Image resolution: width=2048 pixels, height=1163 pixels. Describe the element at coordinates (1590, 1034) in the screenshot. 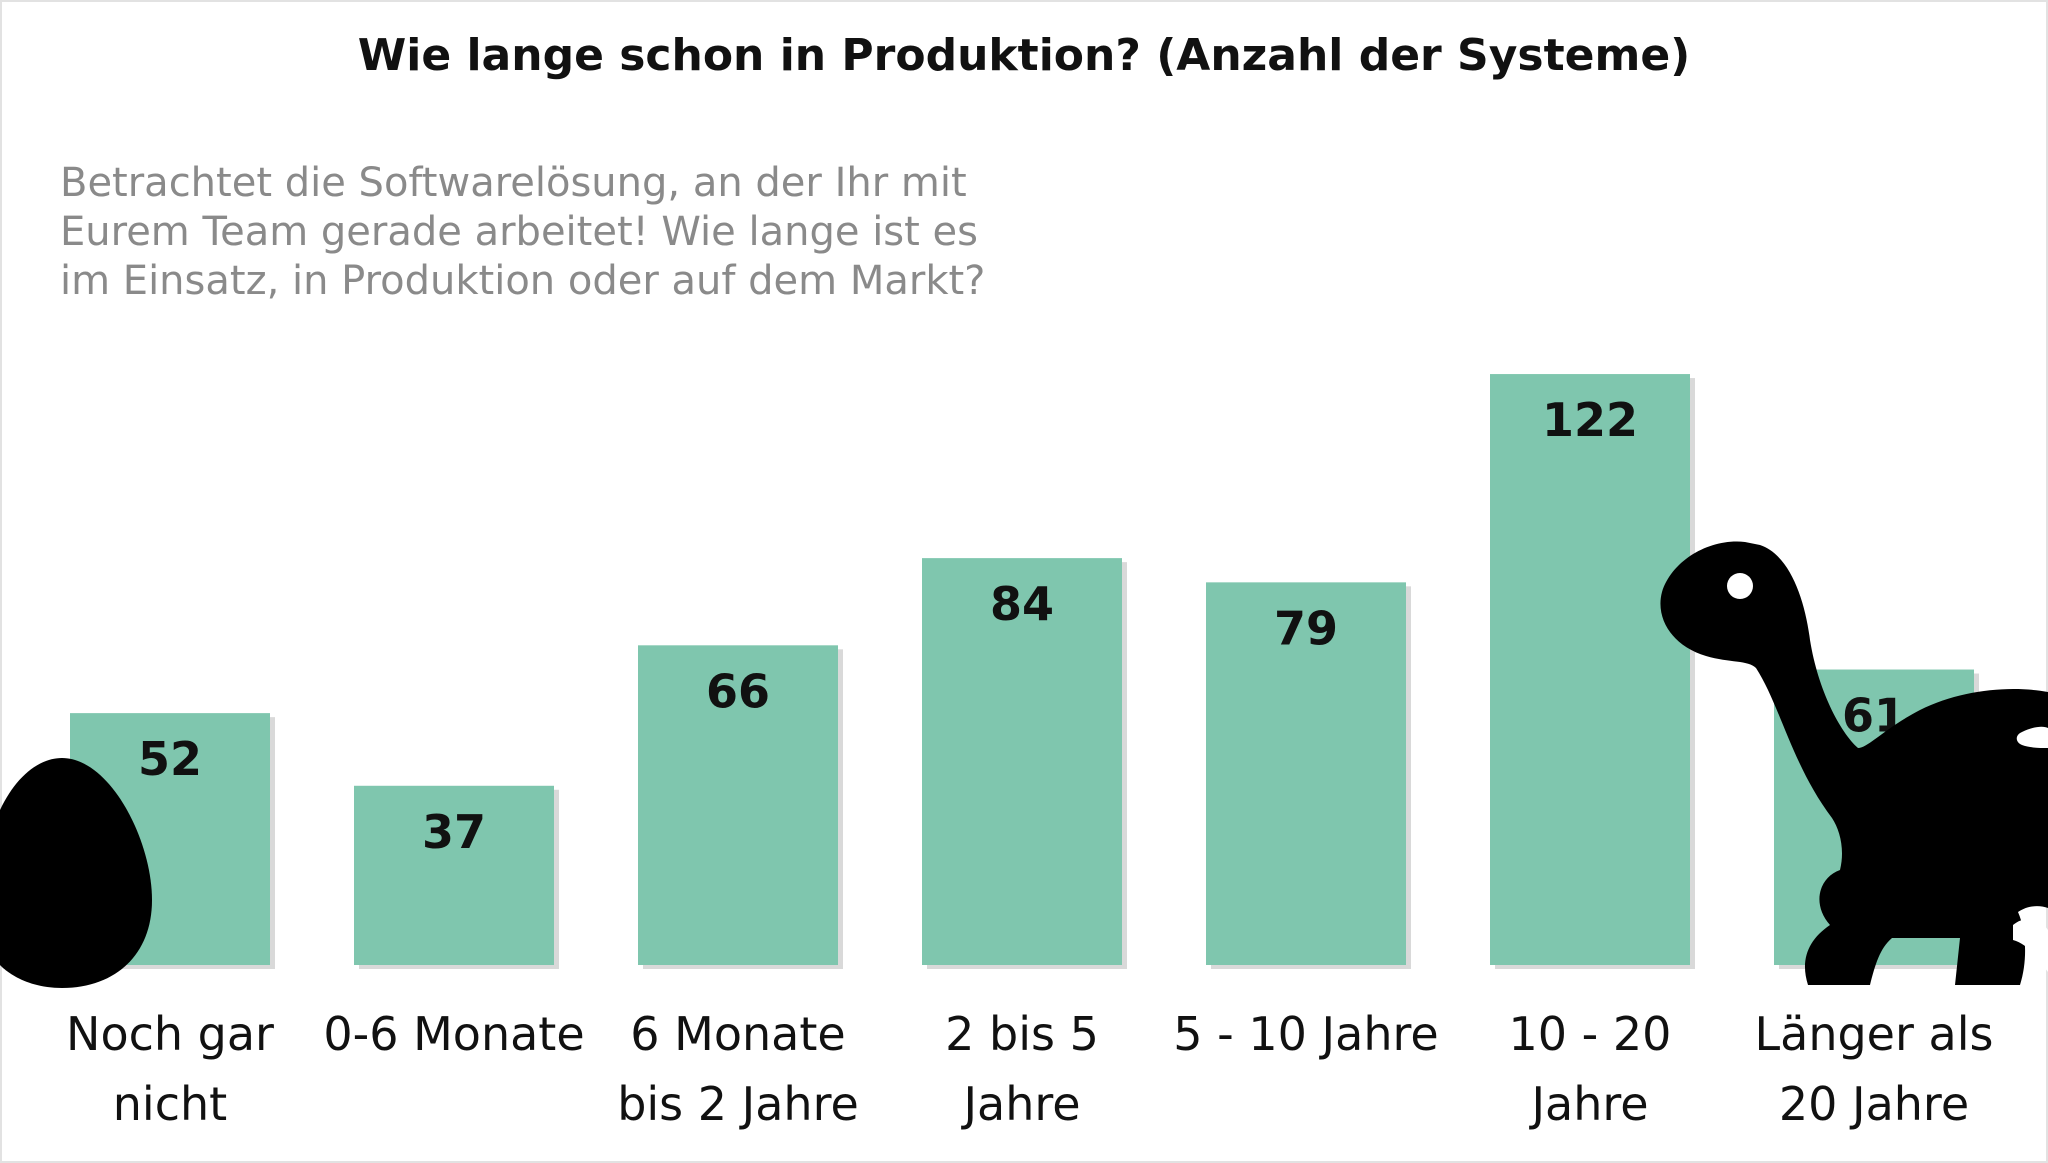

I see `x-tick-label: 10 - 20` at that location.